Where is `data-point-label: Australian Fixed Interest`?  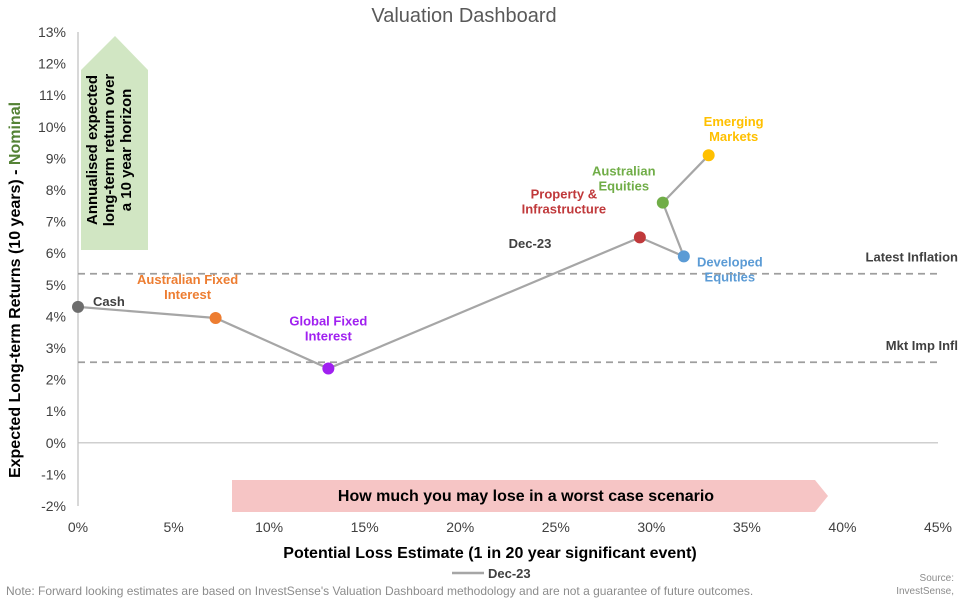
data-point-label: Australian Fixed Interest is located at coordinates (187, 287).